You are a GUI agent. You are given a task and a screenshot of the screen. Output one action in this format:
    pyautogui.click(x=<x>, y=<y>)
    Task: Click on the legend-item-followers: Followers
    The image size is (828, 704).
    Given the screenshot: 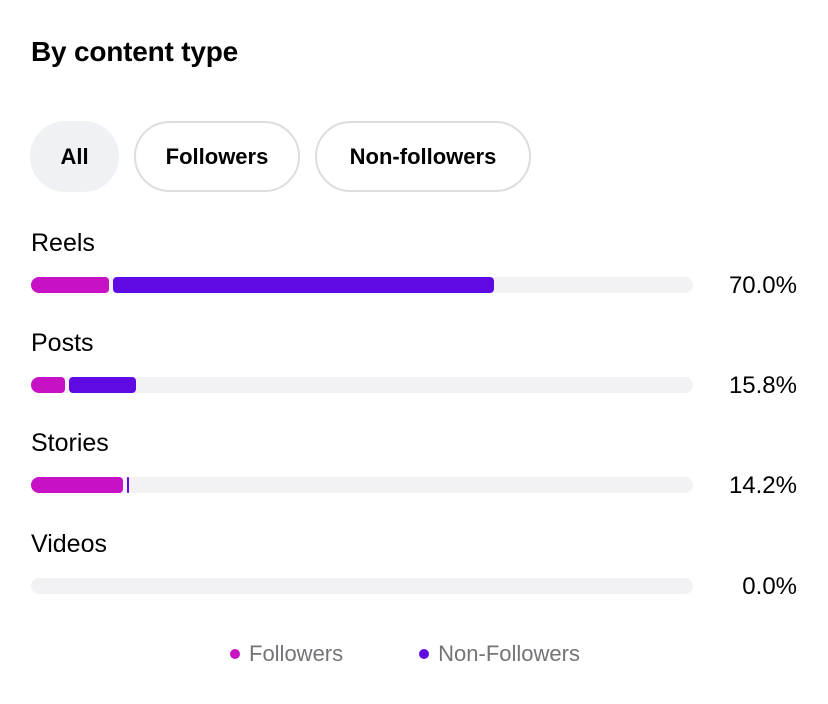 What is the action you would take?
    pyautogui.click(x=286, y=654)
    